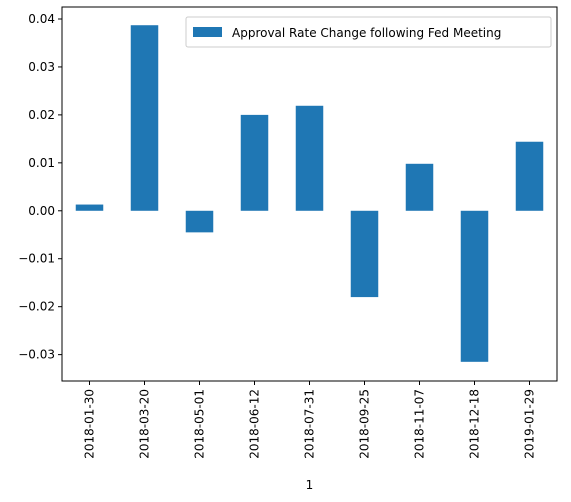  What do you see at coordinates (207, 32) in the screenshot?
I see `legend-swatch` at bounding box center [207, 32].